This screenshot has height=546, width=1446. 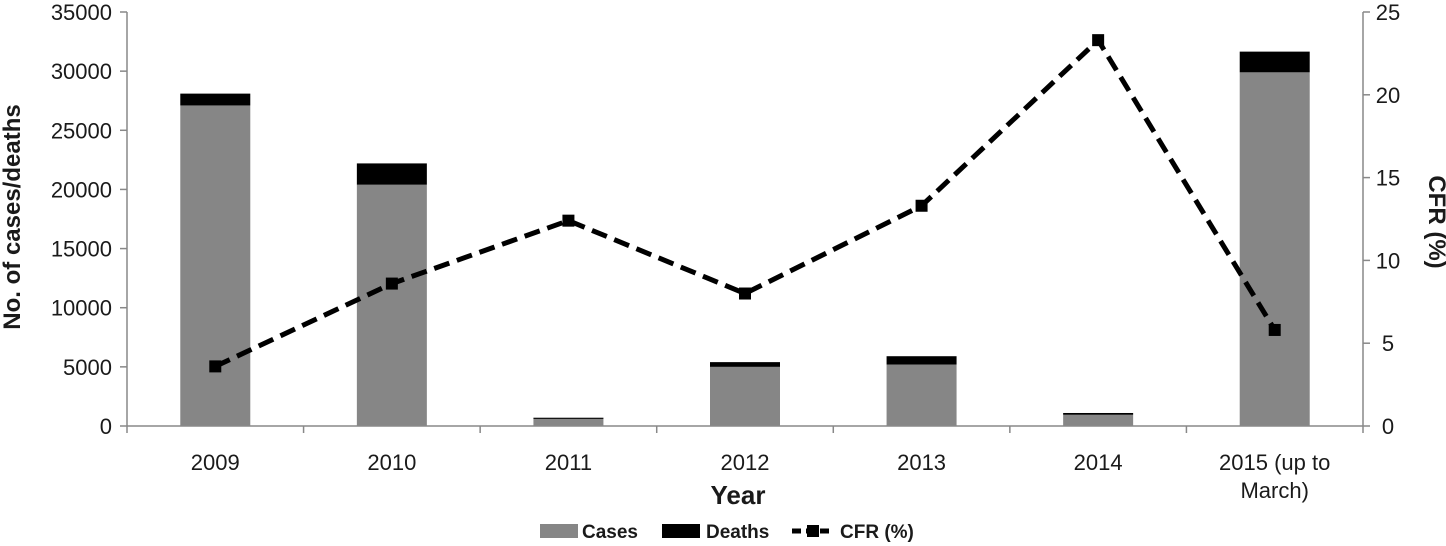 What do you see at coordinates (921, 462) in the screenshot?
I see `x-tick-label-4: 2013` at bounding box center [921, 462].